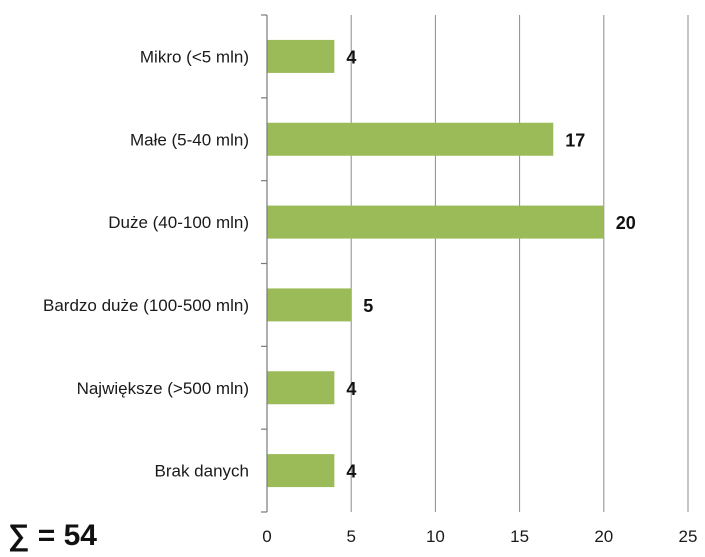 The height and width of the screenshot is (557, 705). What do you see at coordinates (178, 222) in the screenshot?
I see `category-label: Duże (40-100 mln)` at bounding box center [178, 222].